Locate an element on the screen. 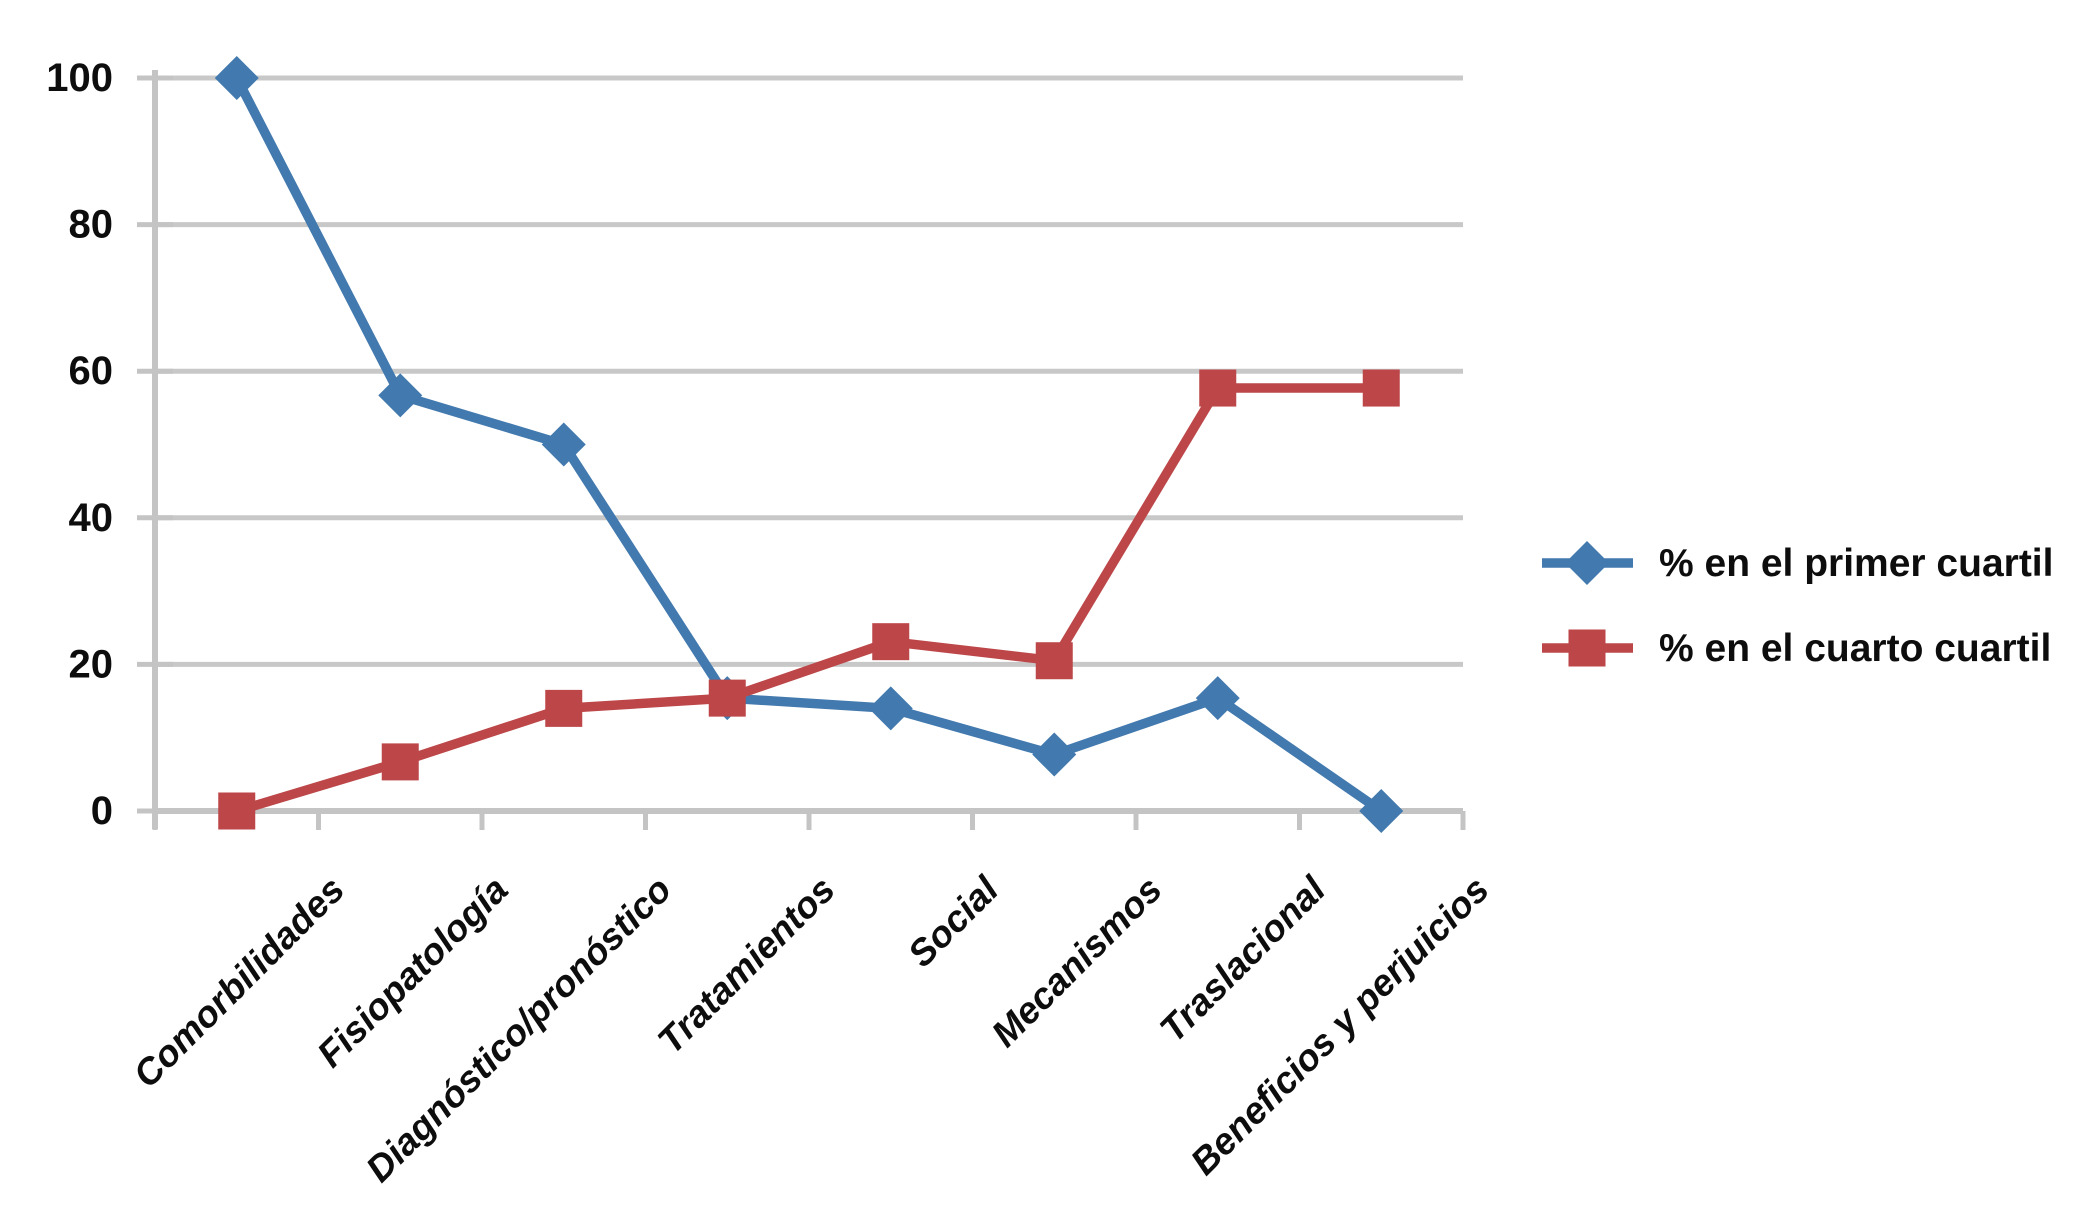 This screenshot has width=2095, height=1215. y-tick-label: 80 is located at coordinates (91, 225).